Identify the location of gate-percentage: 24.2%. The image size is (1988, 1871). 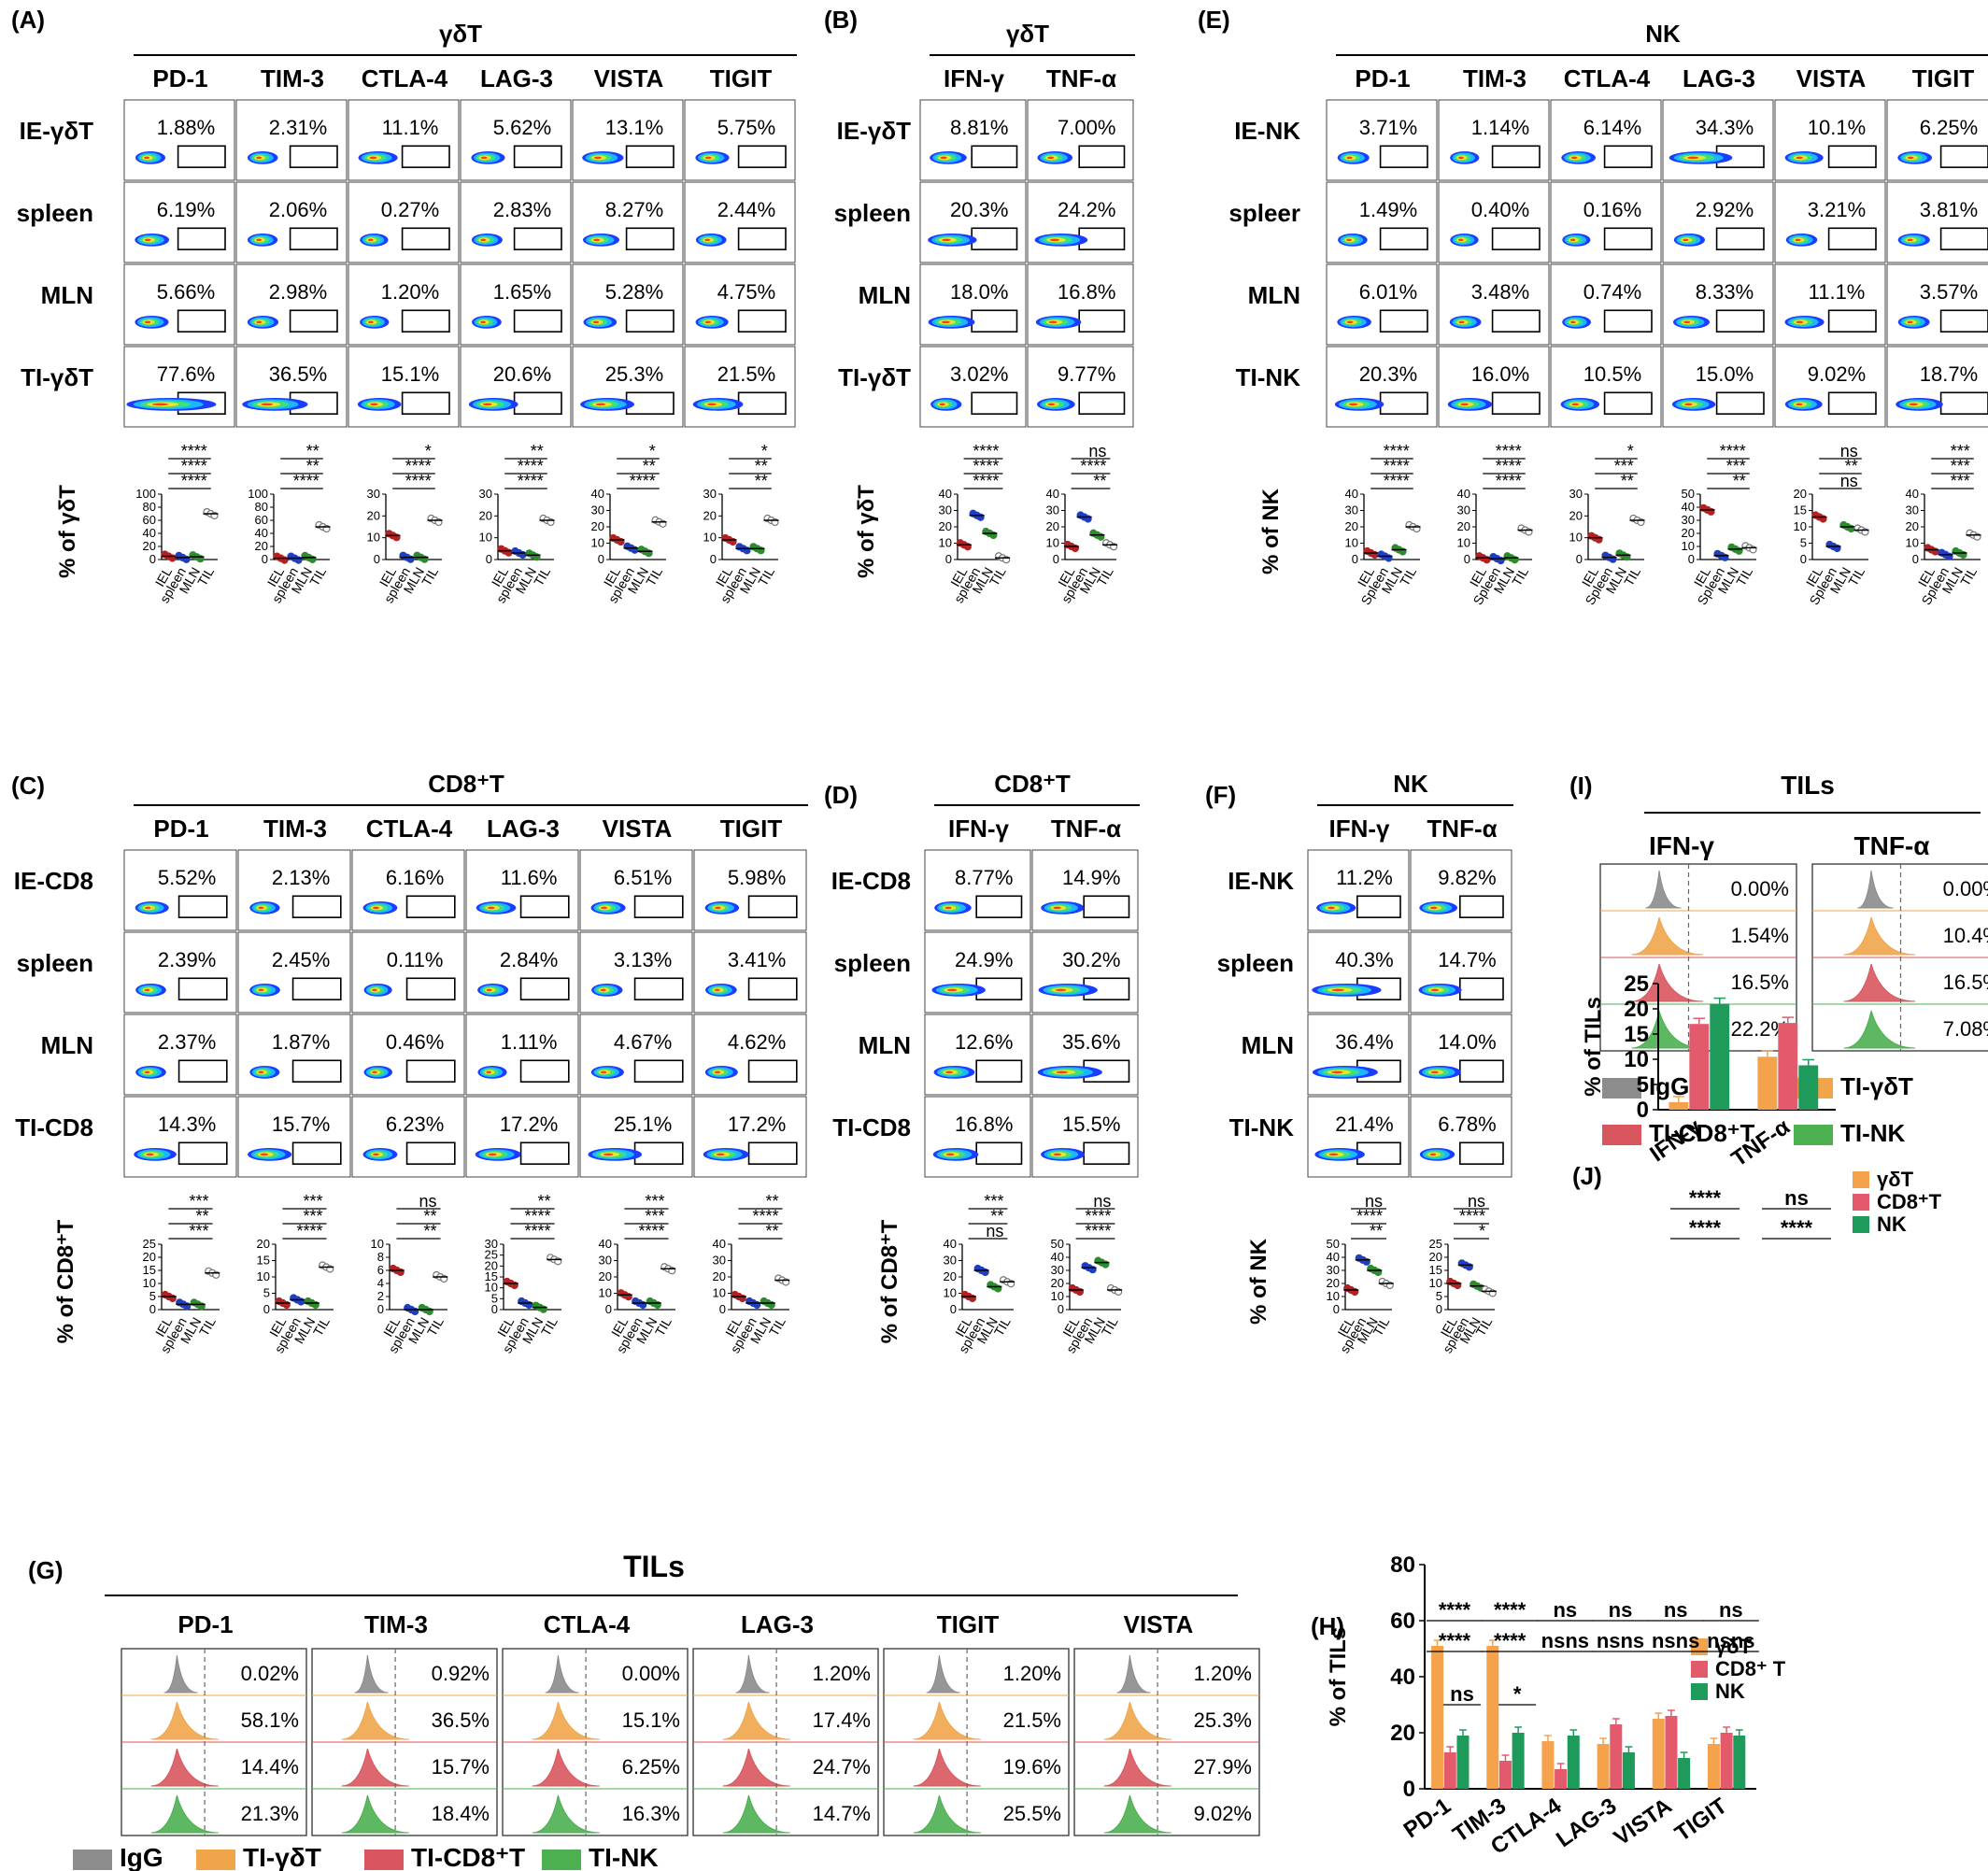
(1086, 209).